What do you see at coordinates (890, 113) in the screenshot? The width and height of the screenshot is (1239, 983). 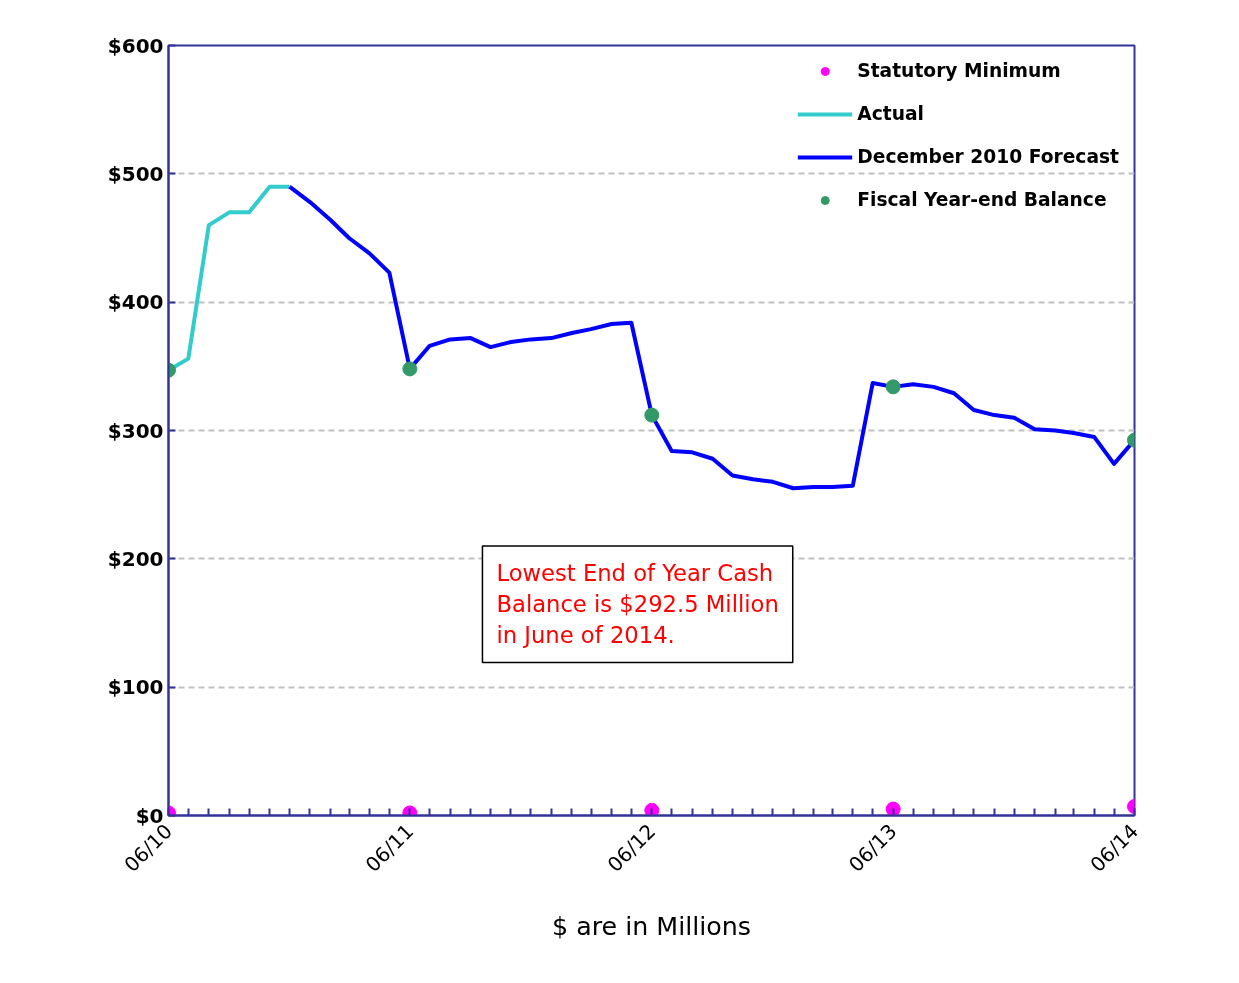 I see `legend-label: Actual` at bounding box center [890, 113].